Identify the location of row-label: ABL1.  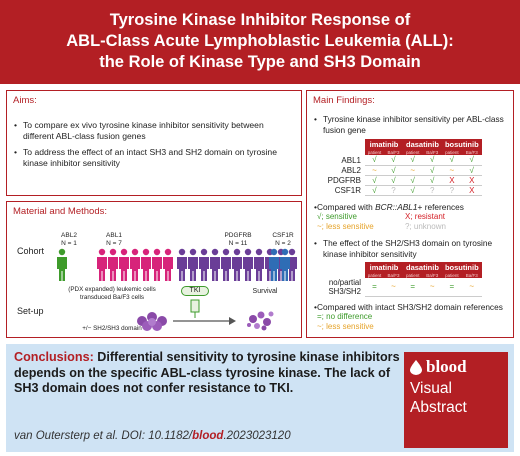
(351, 160).